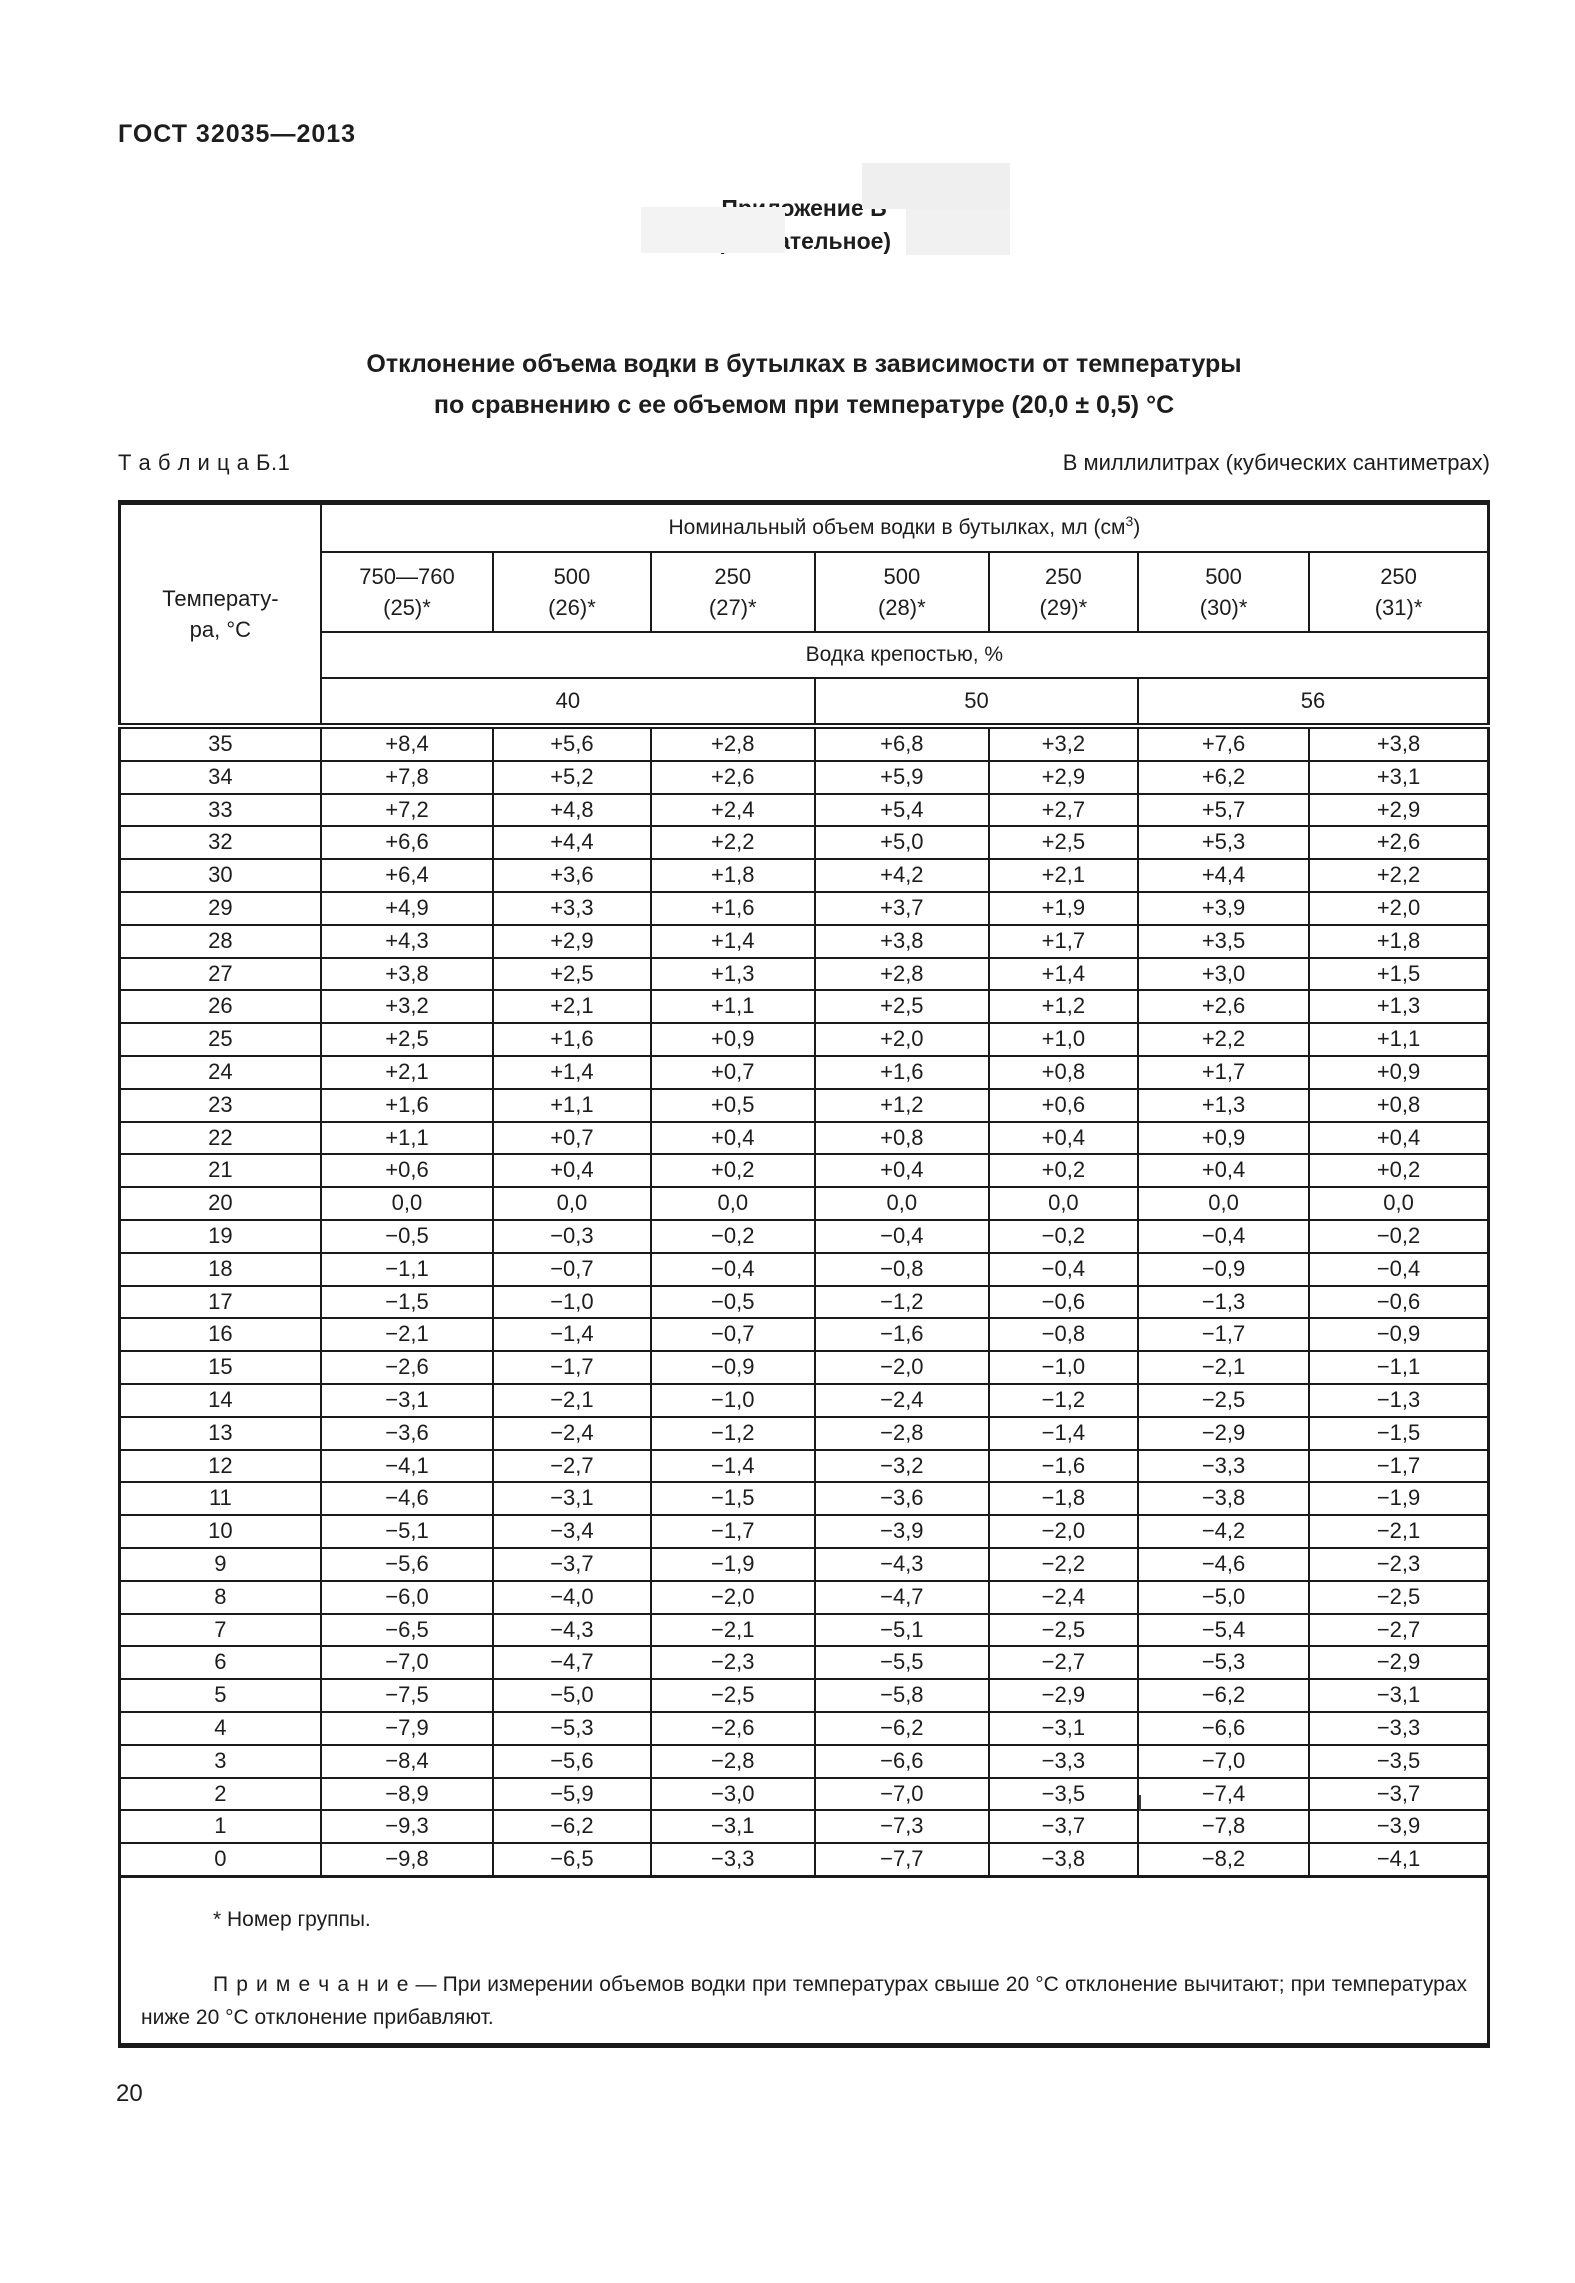 The height and width of the screenshot is (2283, 1575). What do you see at coordinates (804, 1827) in the screenshot?
I see `table-row: 1 −9,3 −6,2 −3,1 −7,3 −3,7 −7,8 −3,9` at bounding box center [804, 1827].